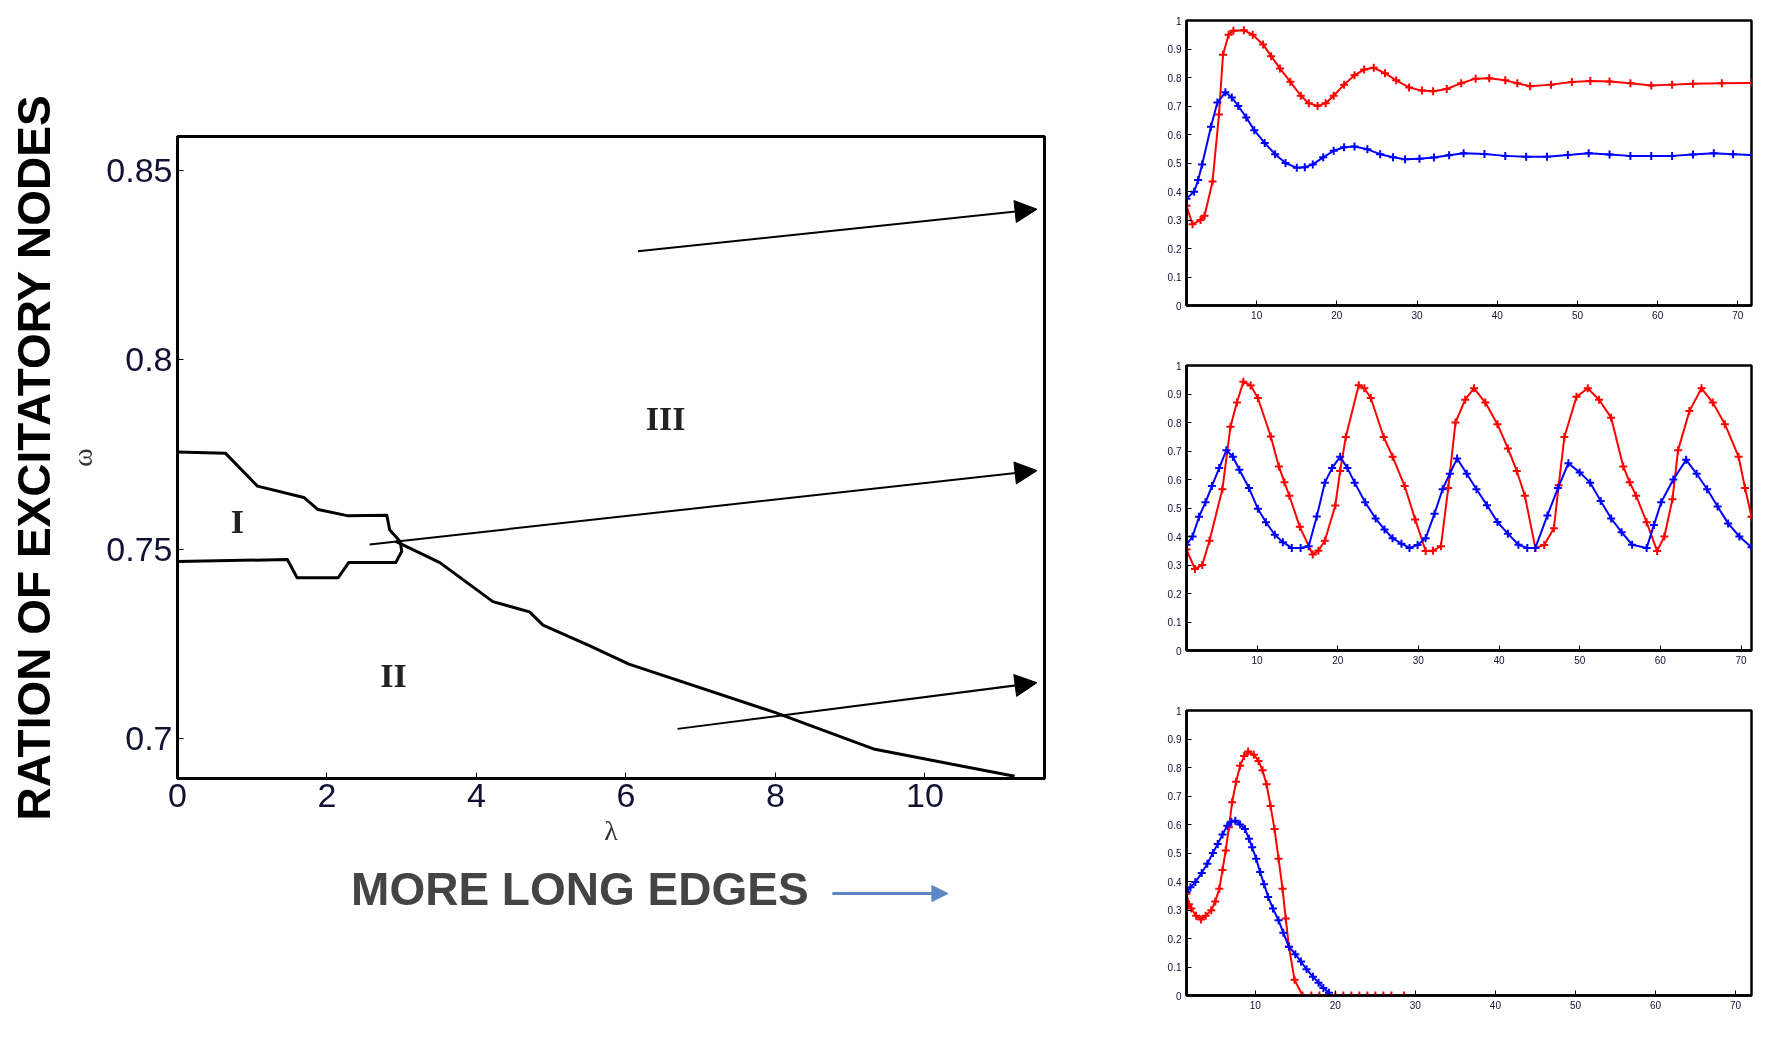 This screenshot has height=1037, width=1767. I want to click on annotation: III, so click(665, 418).